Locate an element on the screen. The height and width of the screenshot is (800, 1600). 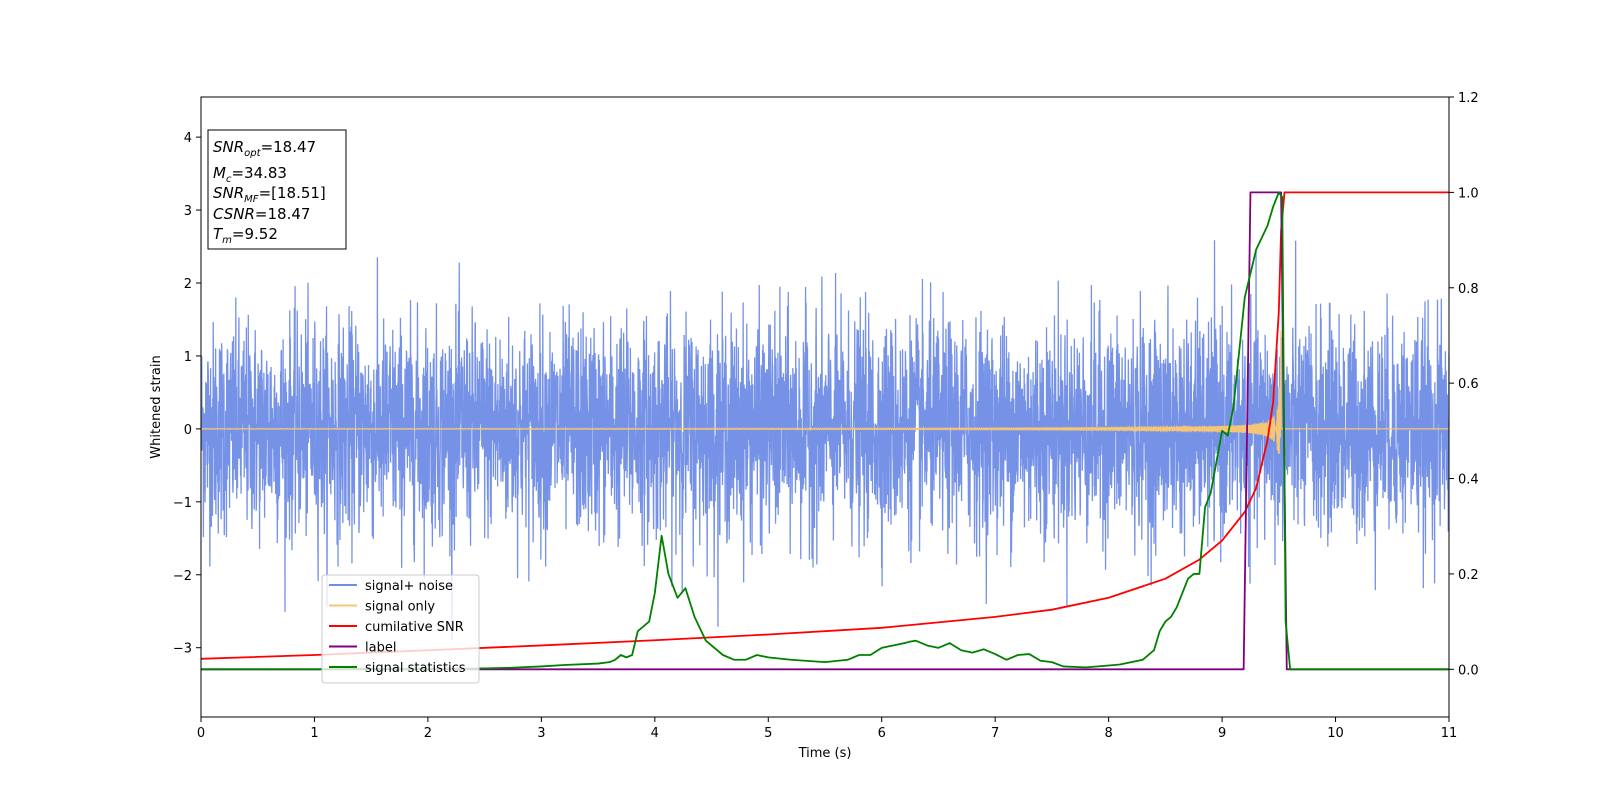
legend-label: cumilative SNR is located at coordinates (414, 627).